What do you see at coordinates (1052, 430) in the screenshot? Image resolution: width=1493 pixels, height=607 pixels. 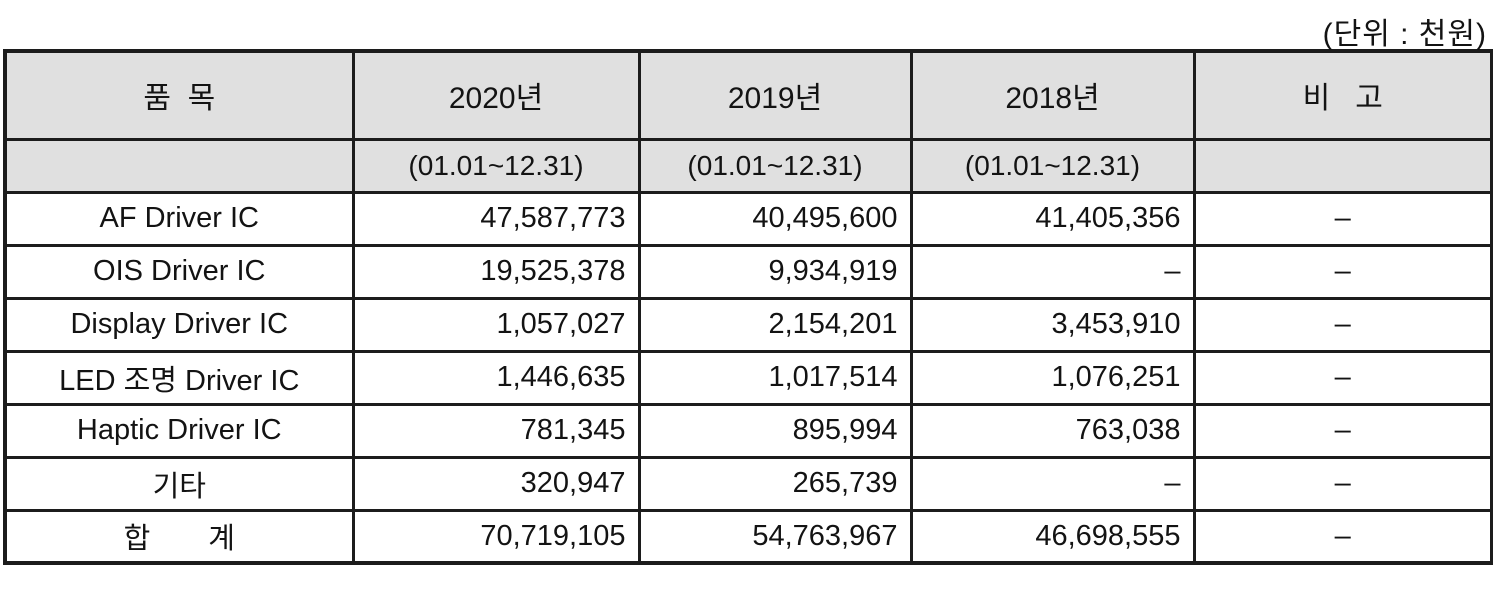 I see `value-cell-2018: 763,038` at bounding box center [1052, 430].